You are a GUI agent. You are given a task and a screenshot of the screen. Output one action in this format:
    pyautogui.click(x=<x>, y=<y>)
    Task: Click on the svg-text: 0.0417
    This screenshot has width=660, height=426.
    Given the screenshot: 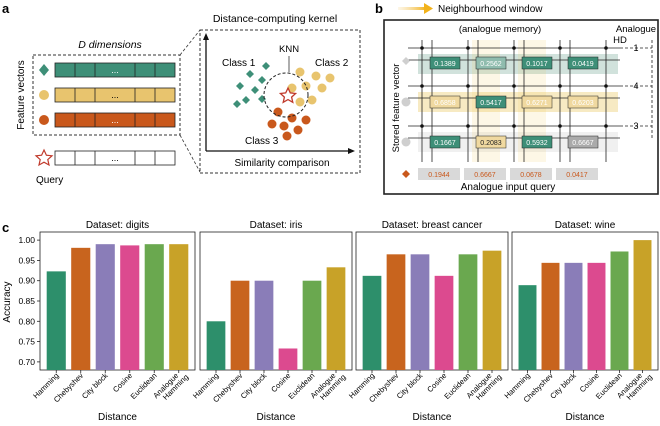 What is the action you would take?
    pyautogui.click(x=577, y=175)
    